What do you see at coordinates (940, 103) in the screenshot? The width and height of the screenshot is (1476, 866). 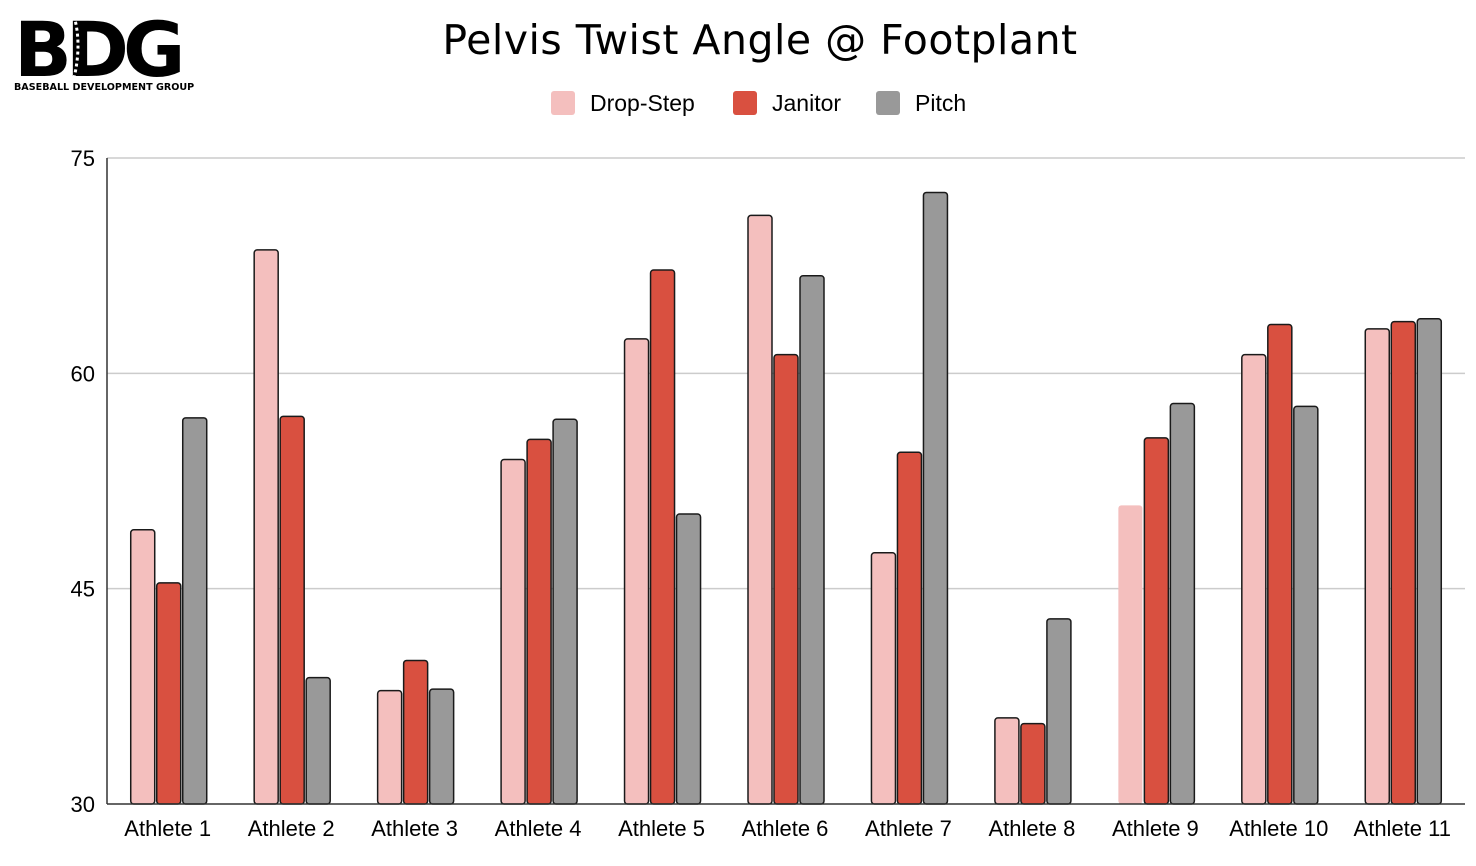 I see `legend-label: Pitch` at bounding box center [940, 103].